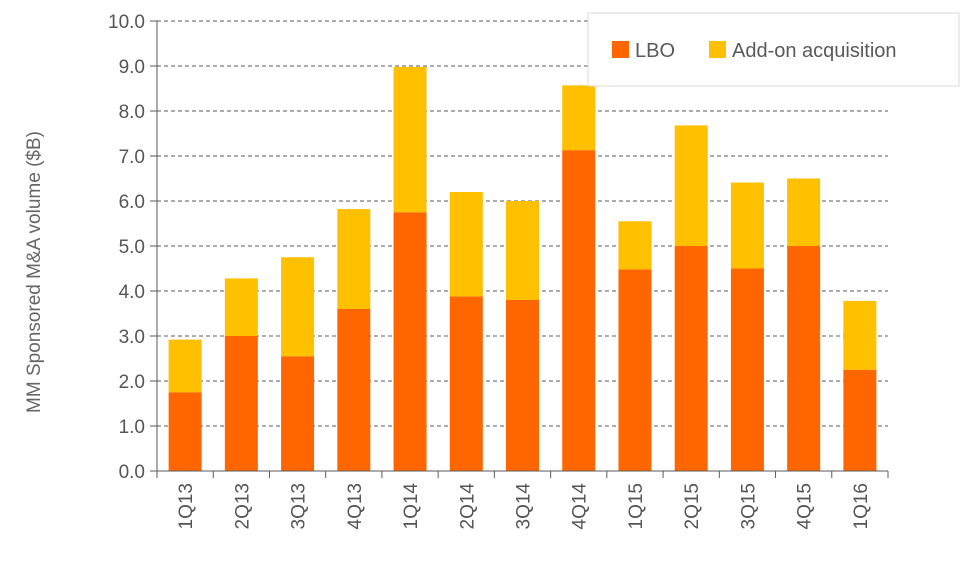  I want to click on legend: LBO Add-on acquisition, so click(773, 49).